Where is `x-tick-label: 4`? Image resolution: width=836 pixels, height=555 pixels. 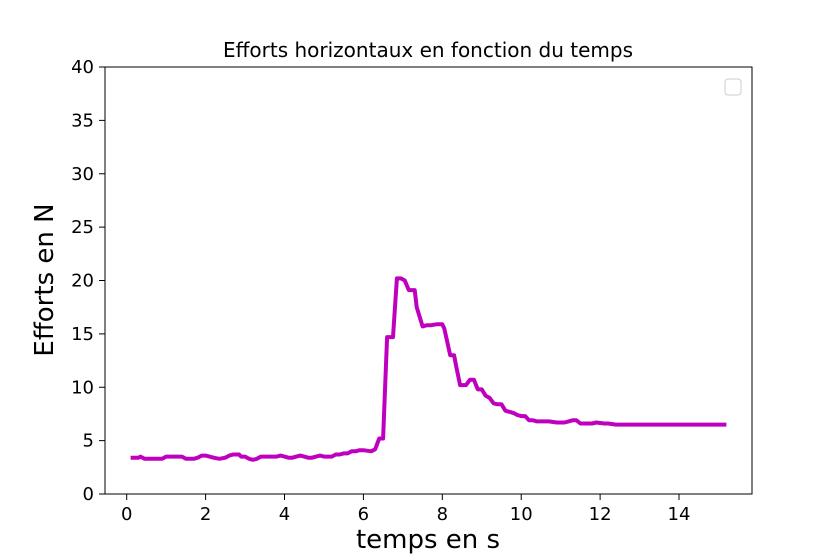
x-tick-label: 4 is located at coordinates (284, 514).